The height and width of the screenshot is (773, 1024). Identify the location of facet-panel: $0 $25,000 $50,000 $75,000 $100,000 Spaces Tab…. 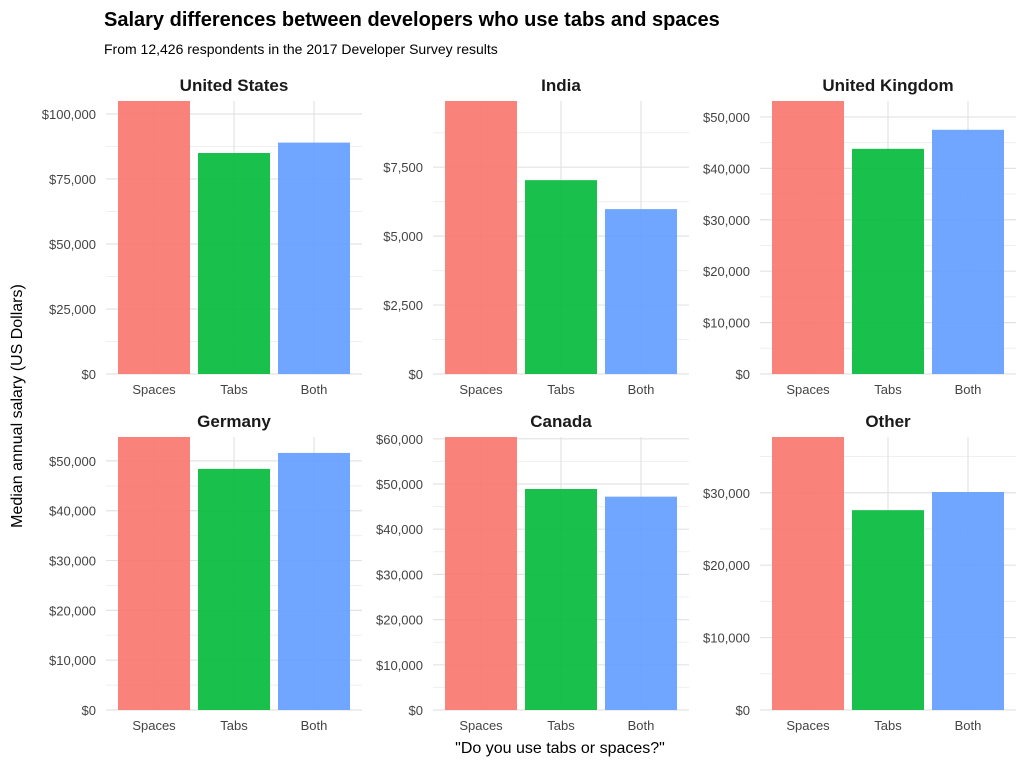
(202, 236).